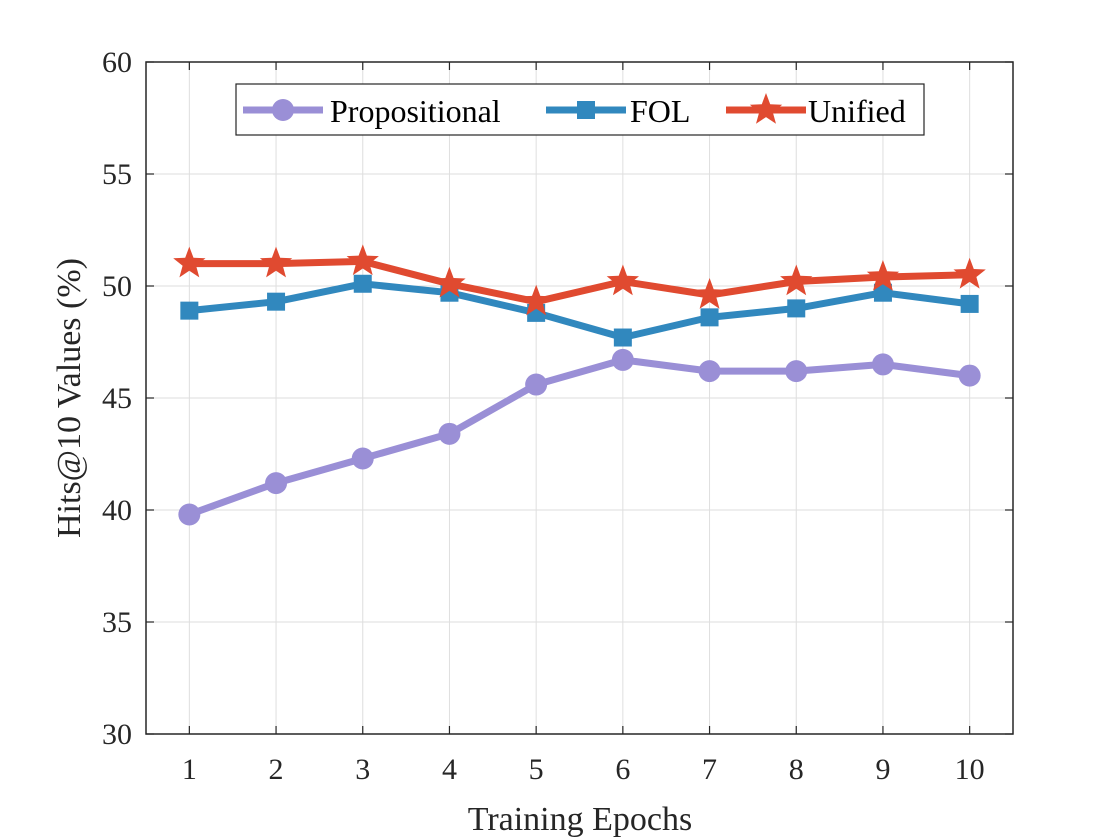 The height and width of the screenshot is (840, 1120). What do you see at coordinates (117, 510) in the screenshot?
I see `y-tick-label: 40` at bounding box center [117, 510].